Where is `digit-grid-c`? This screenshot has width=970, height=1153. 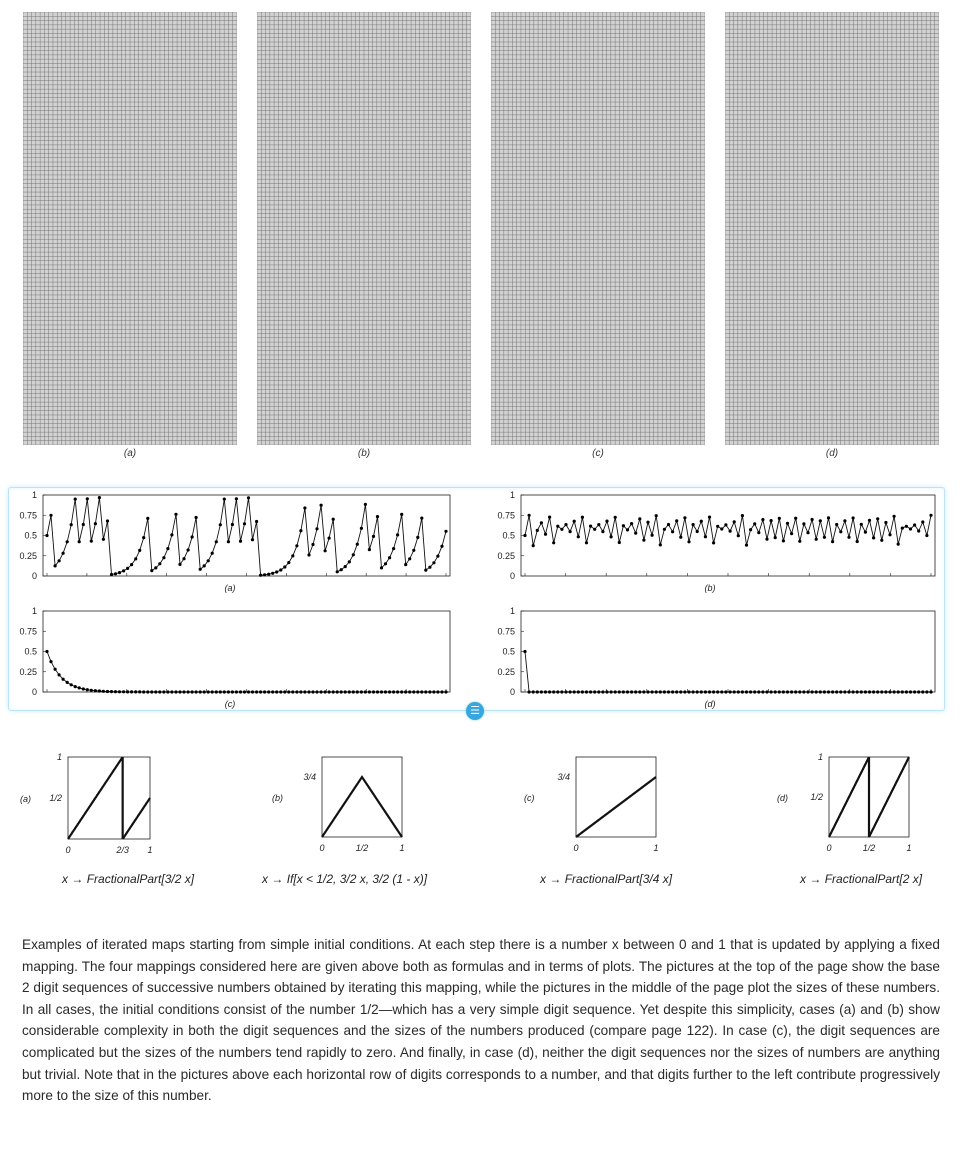 digit-grid-c is located at coordinates (598, 228).